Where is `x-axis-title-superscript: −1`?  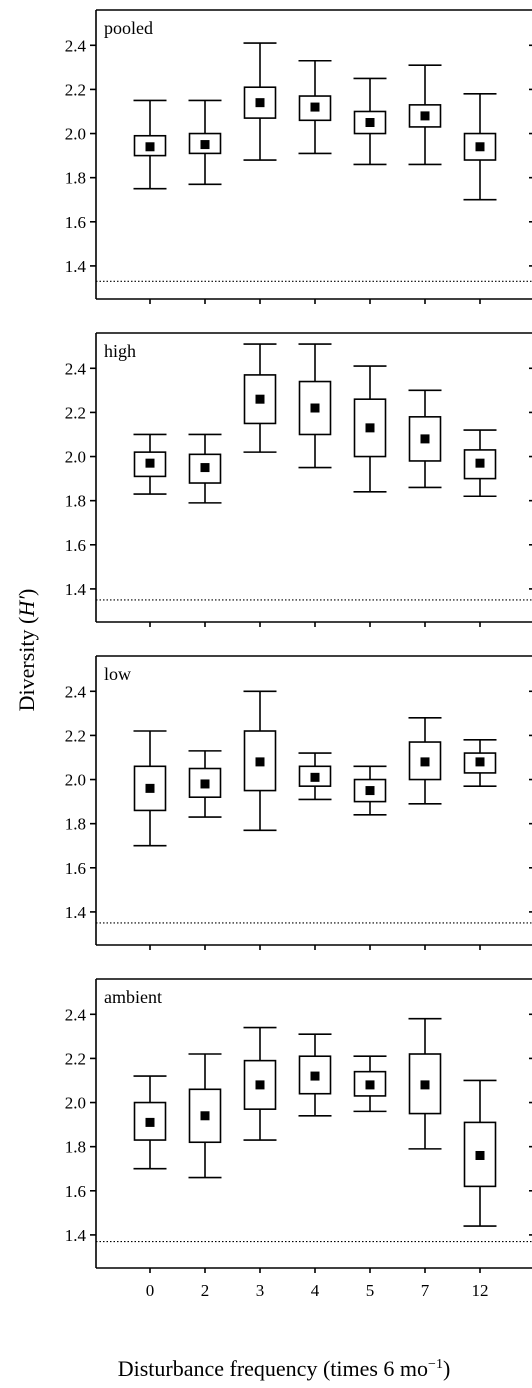 x-axis-title-superscript: −1 is located at coordinates (435, 1364).